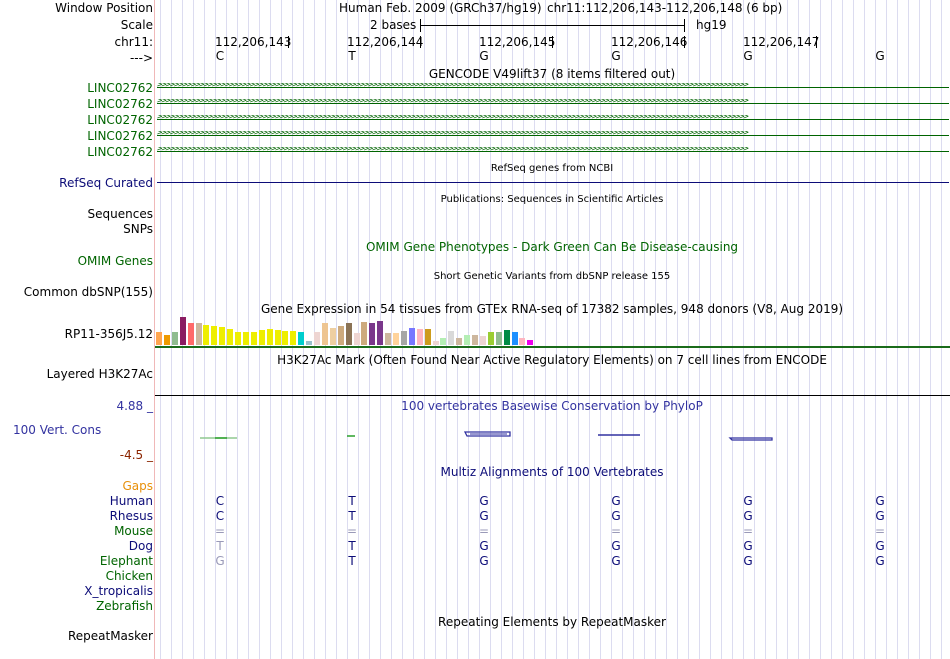 The image size is (950, 659). Describe the element at coordinates (108, 334) in the screenshot. I see `gtex-label: RP11-356J5.12` at that location.